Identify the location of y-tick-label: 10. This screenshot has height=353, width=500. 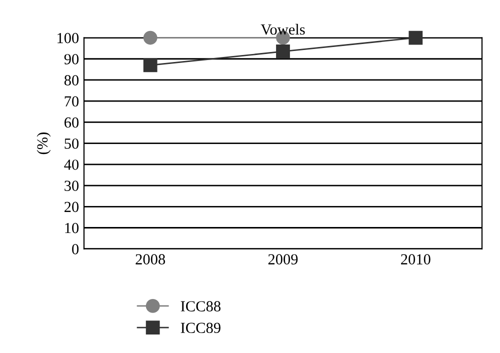
(72, 228).